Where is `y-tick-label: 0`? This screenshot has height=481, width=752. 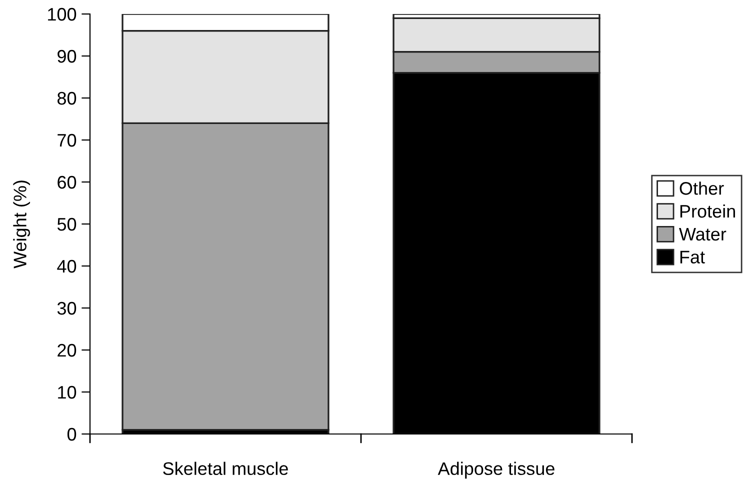
y-tick-label: 0 is located at coordinates (71, 434).